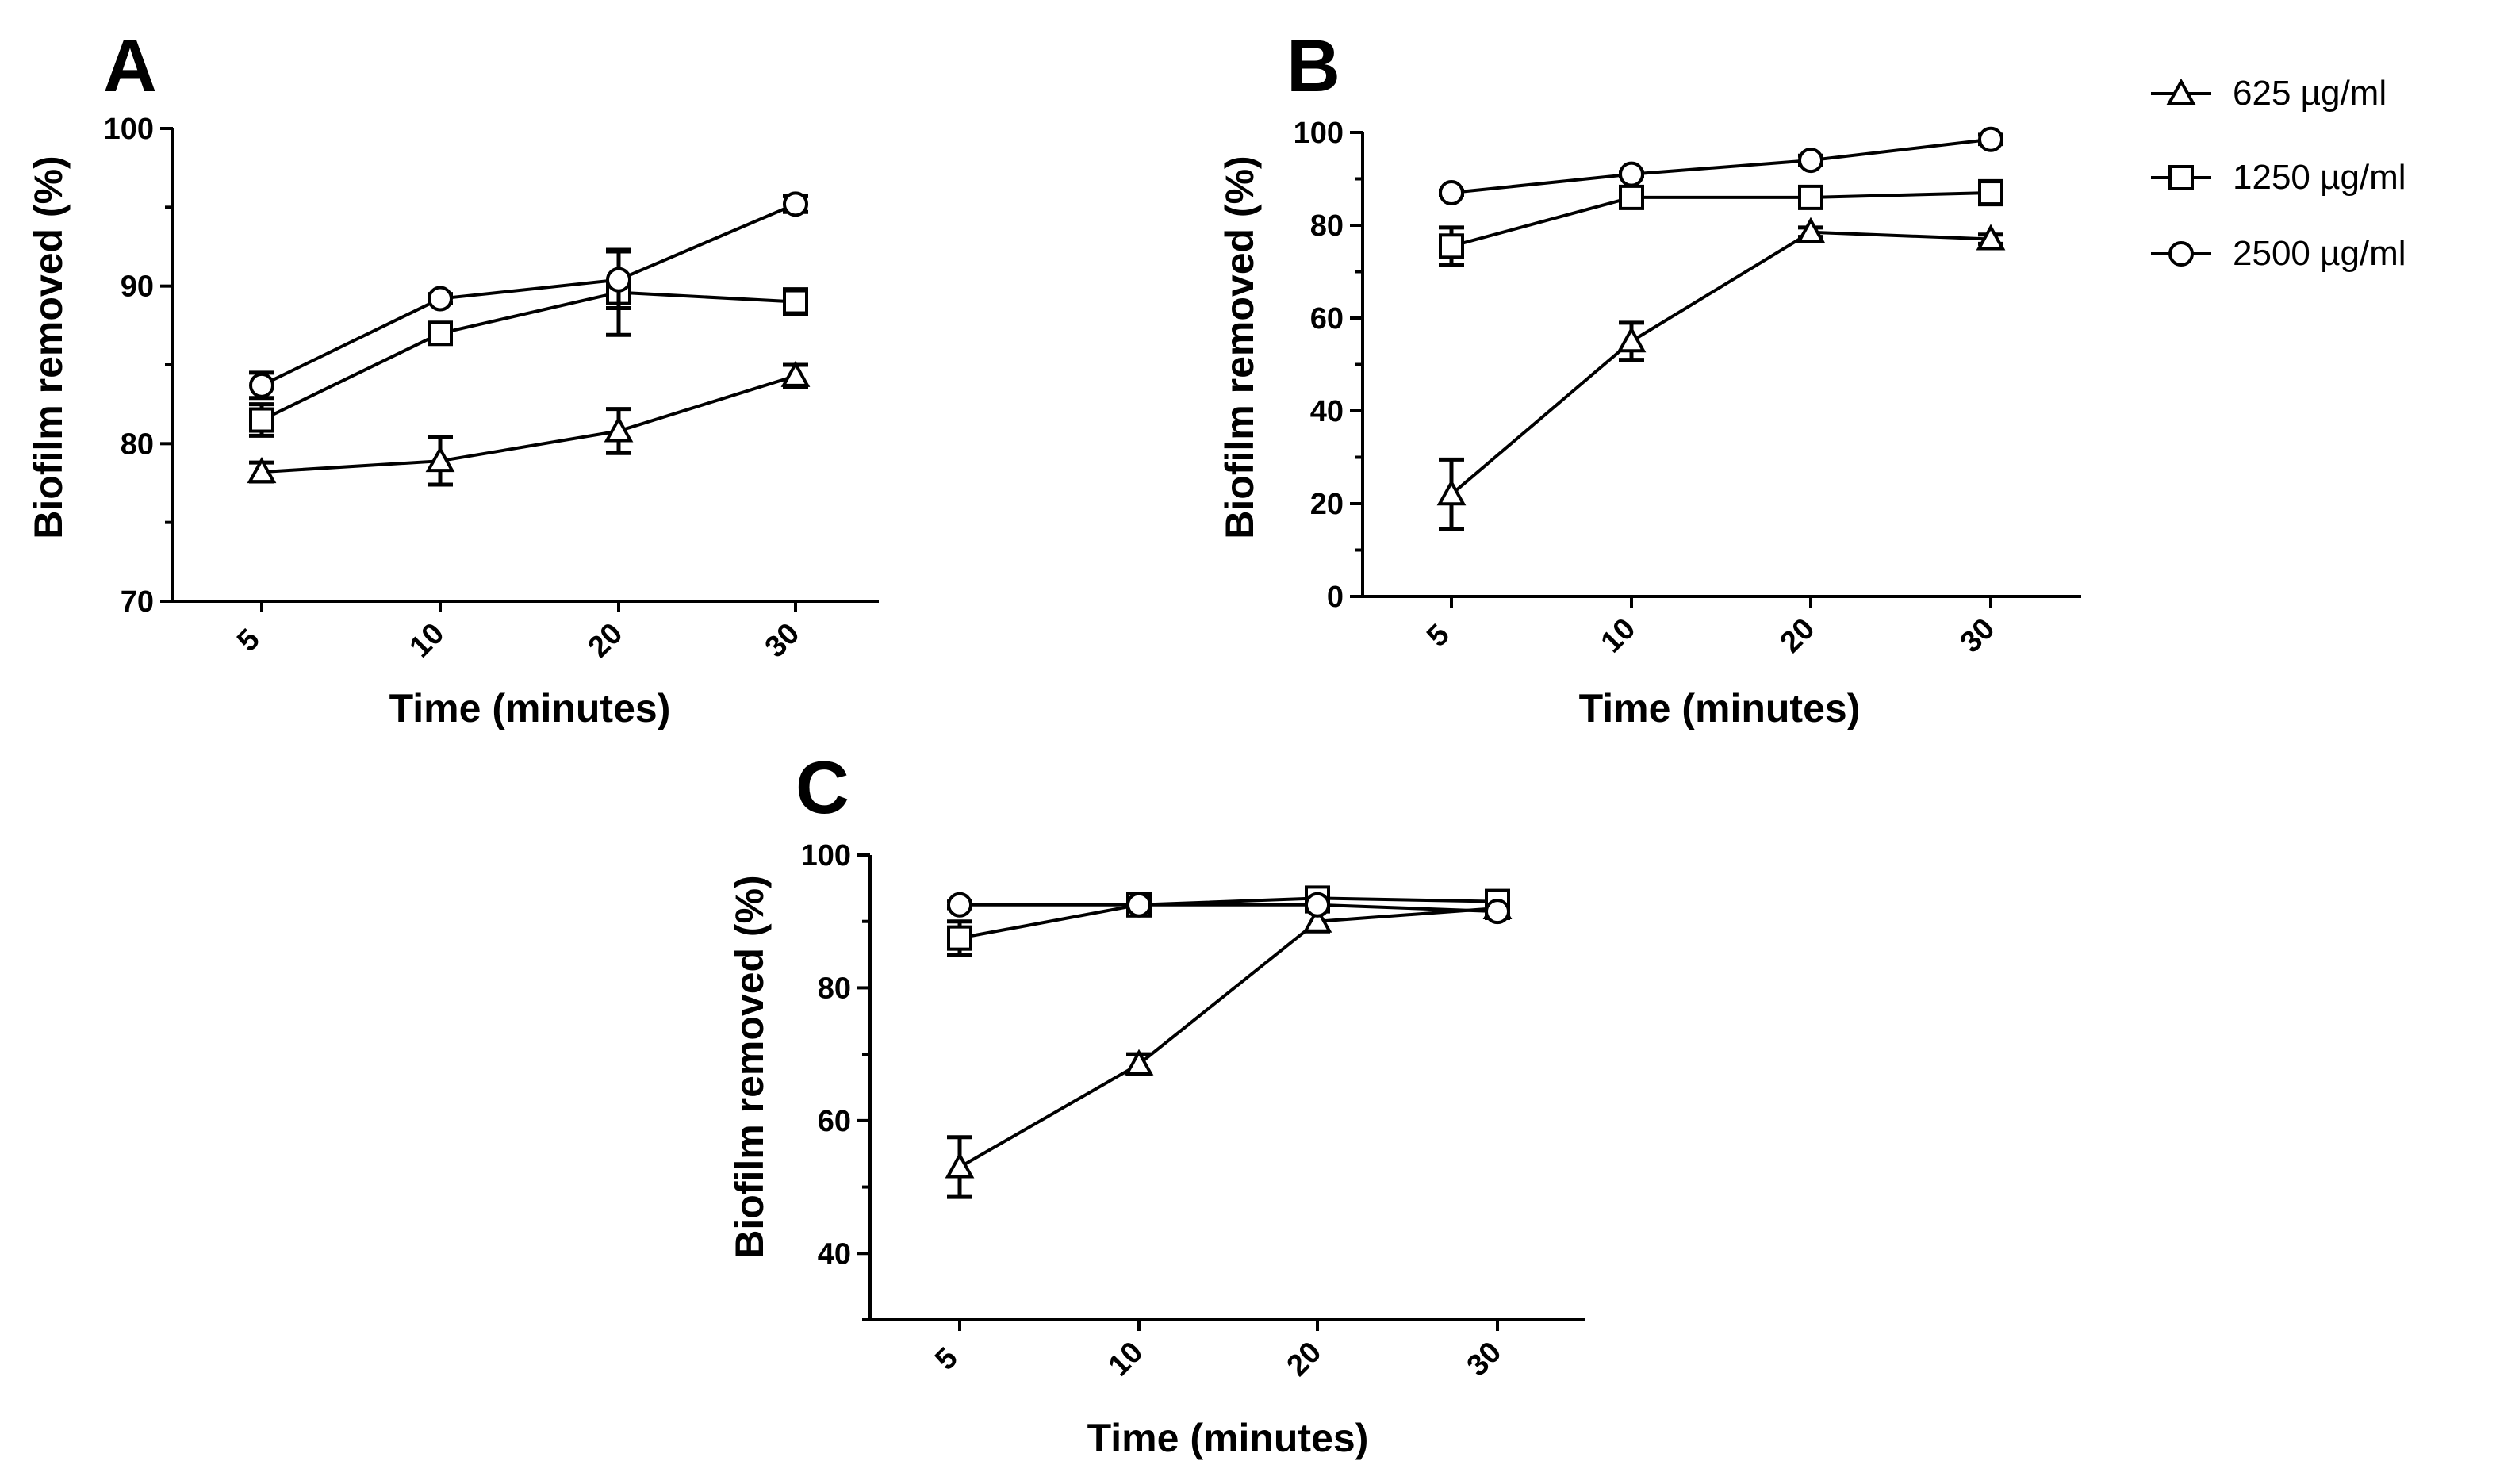  What do you see at coordinates (137, 602) in the screenshot?
I see `y-tick-label: 70` at bounding box center [137, 602].